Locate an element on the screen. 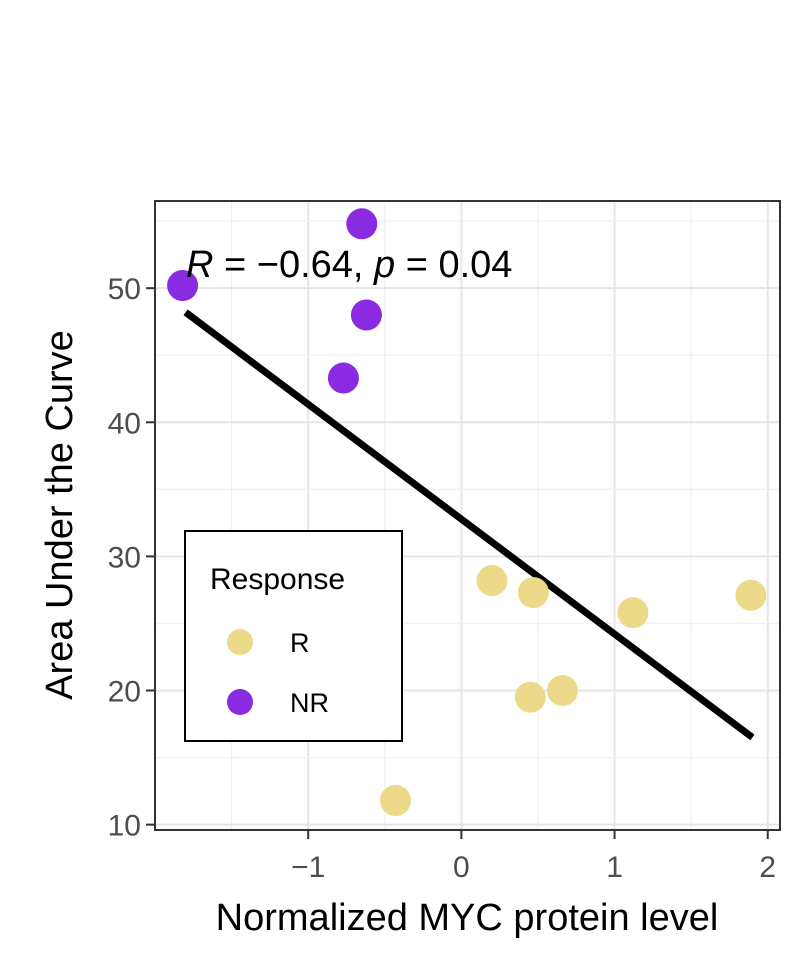  legend-label-r: R is located at coordinates (300, 643).